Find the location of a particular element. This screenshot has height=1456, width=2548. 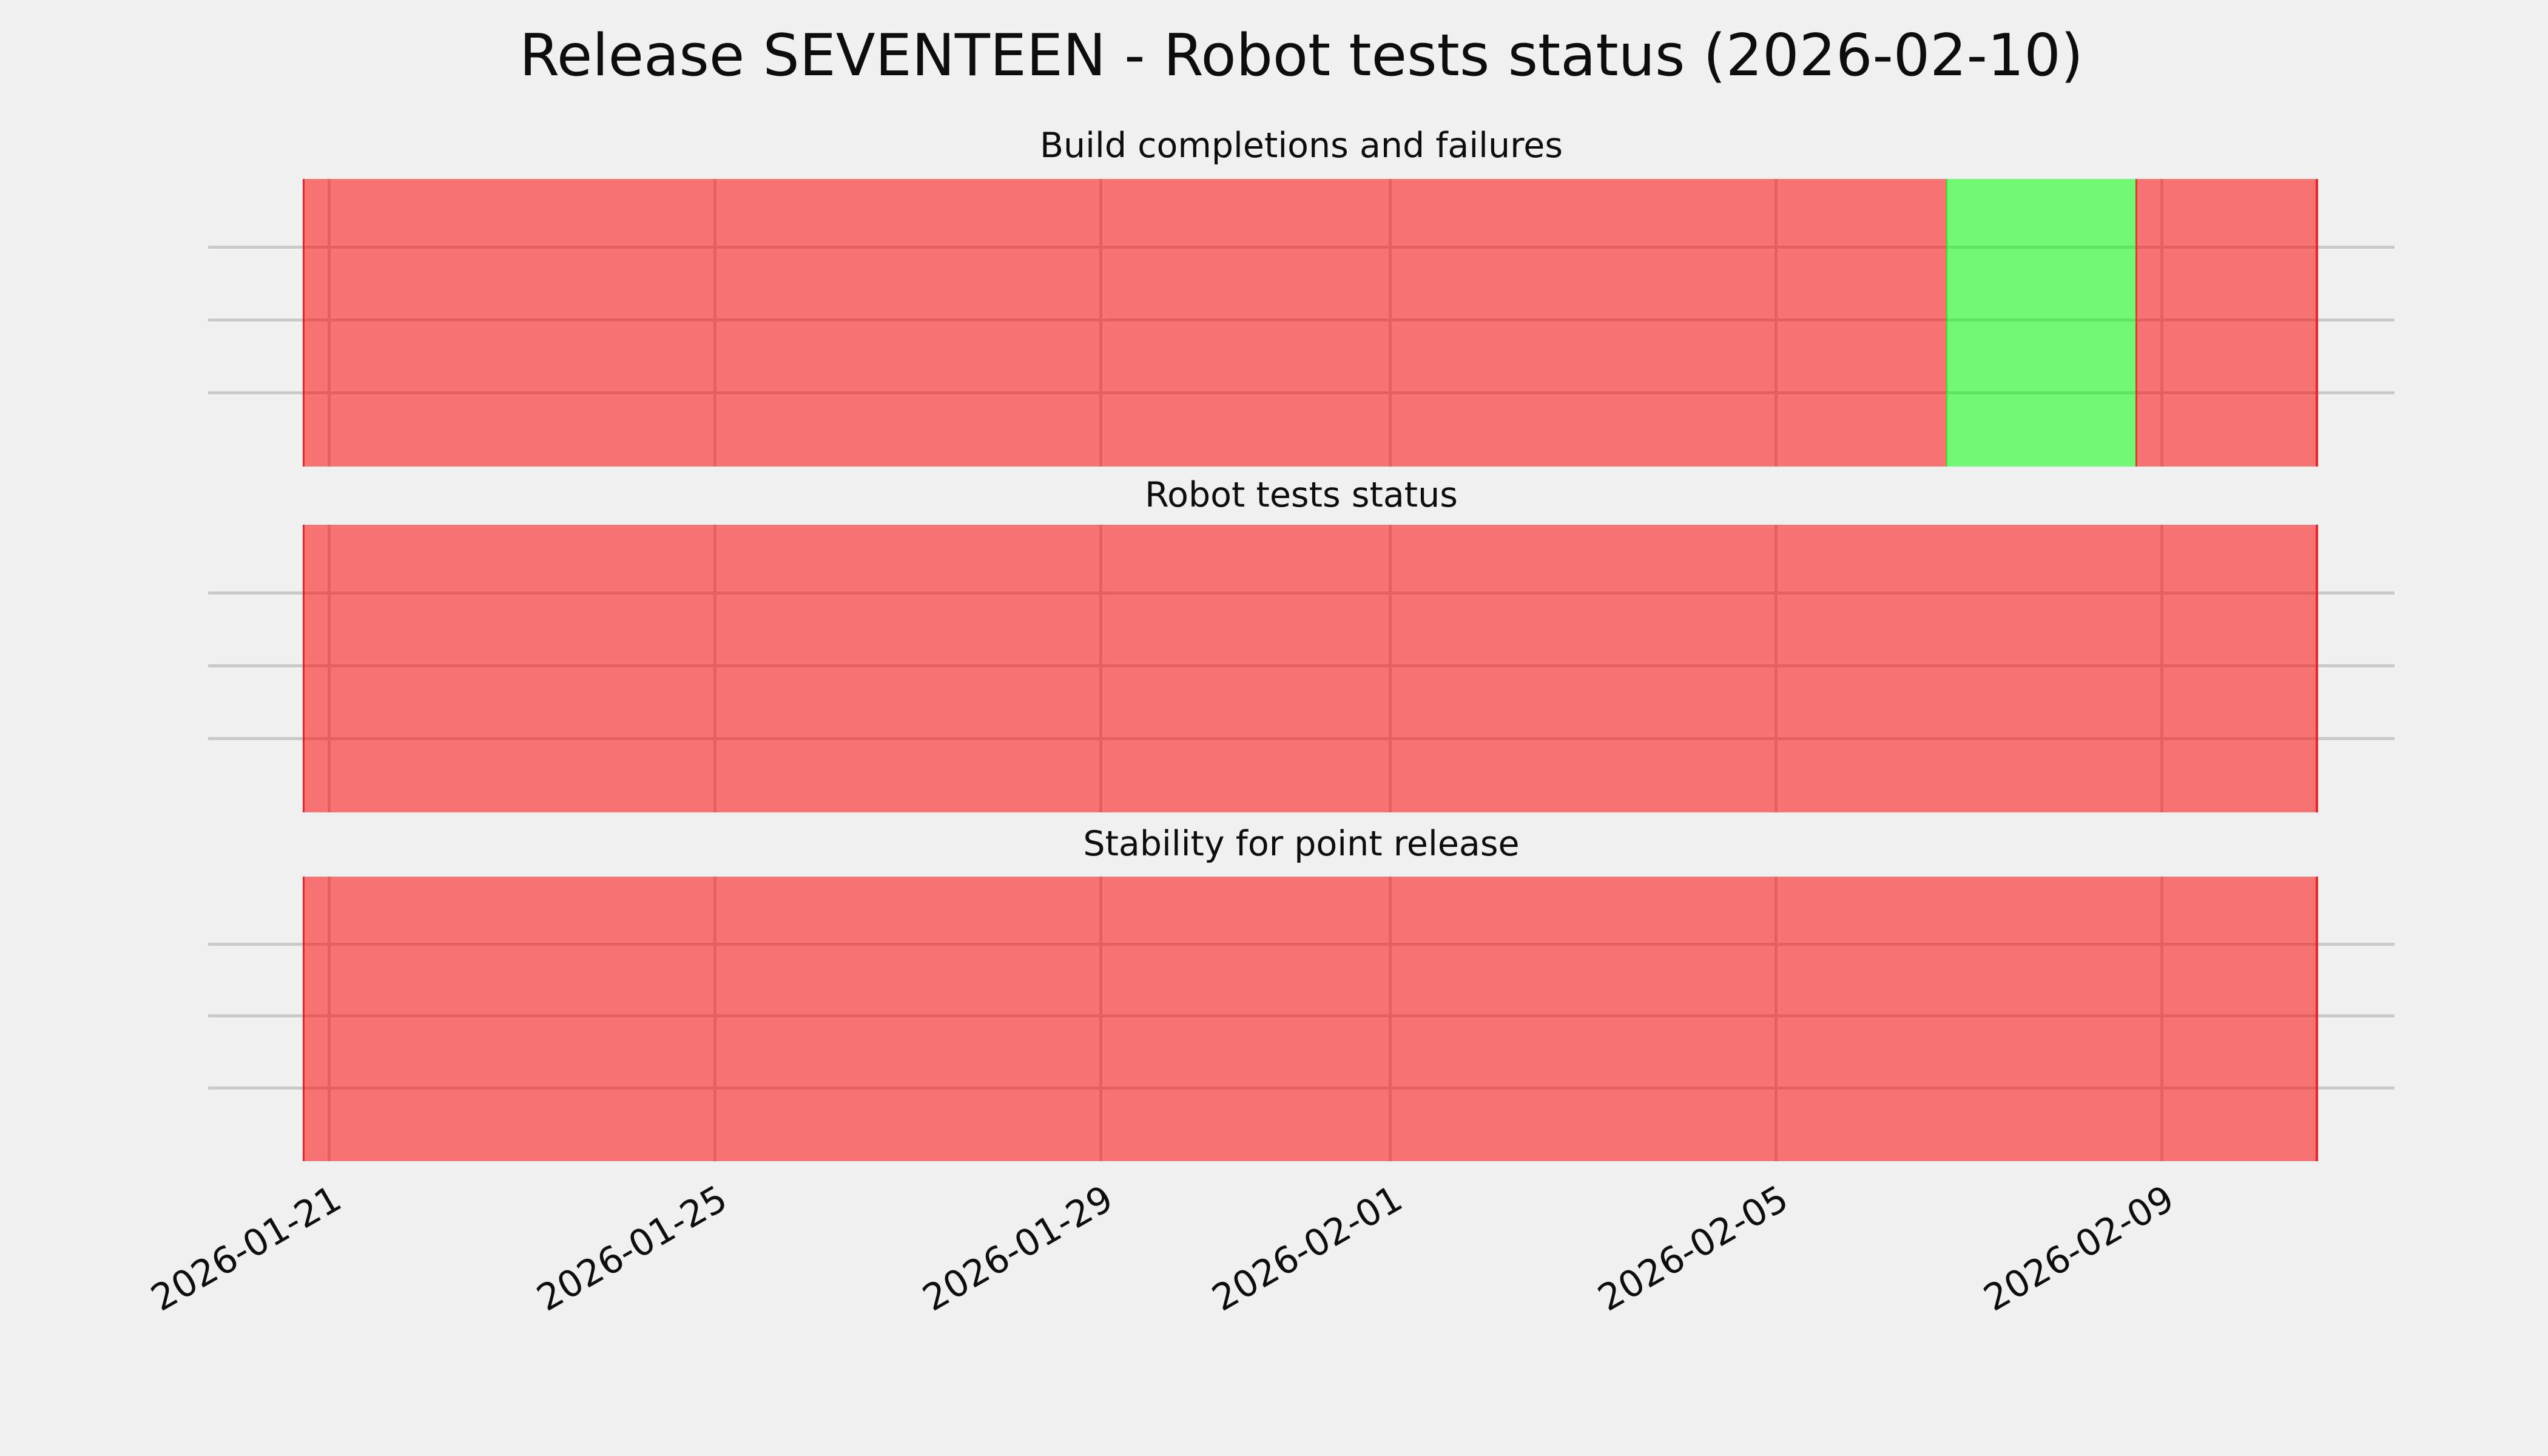

subplot-title-stability: Stability for point release is located at coordinates (1301, 844).